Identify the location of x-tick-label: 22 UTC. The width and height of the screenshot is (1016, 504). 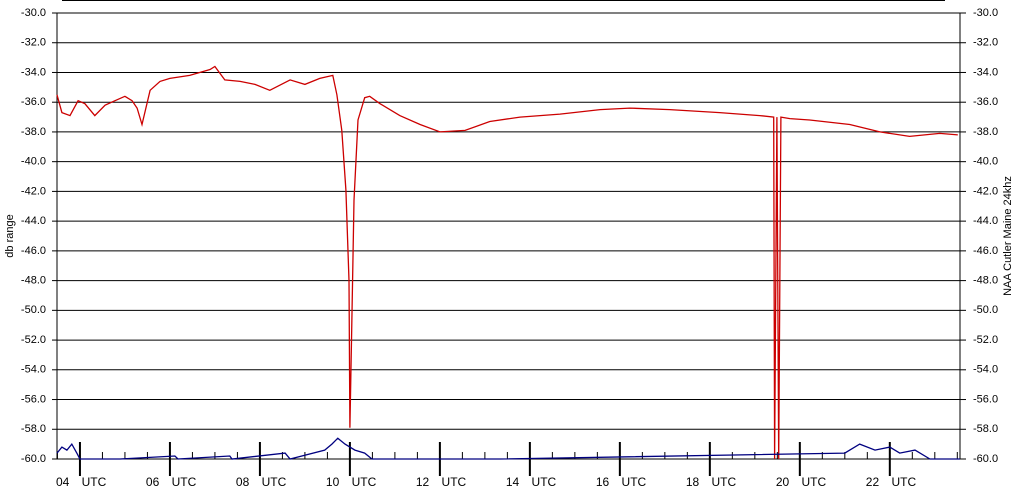
(891, 482).